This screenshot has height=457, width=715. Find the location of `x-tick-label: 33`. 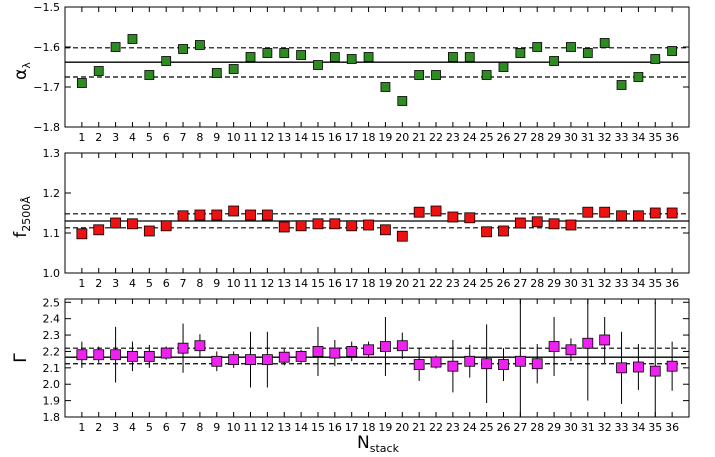

x-tick-label: 33 is located at coordinates (622, 427).